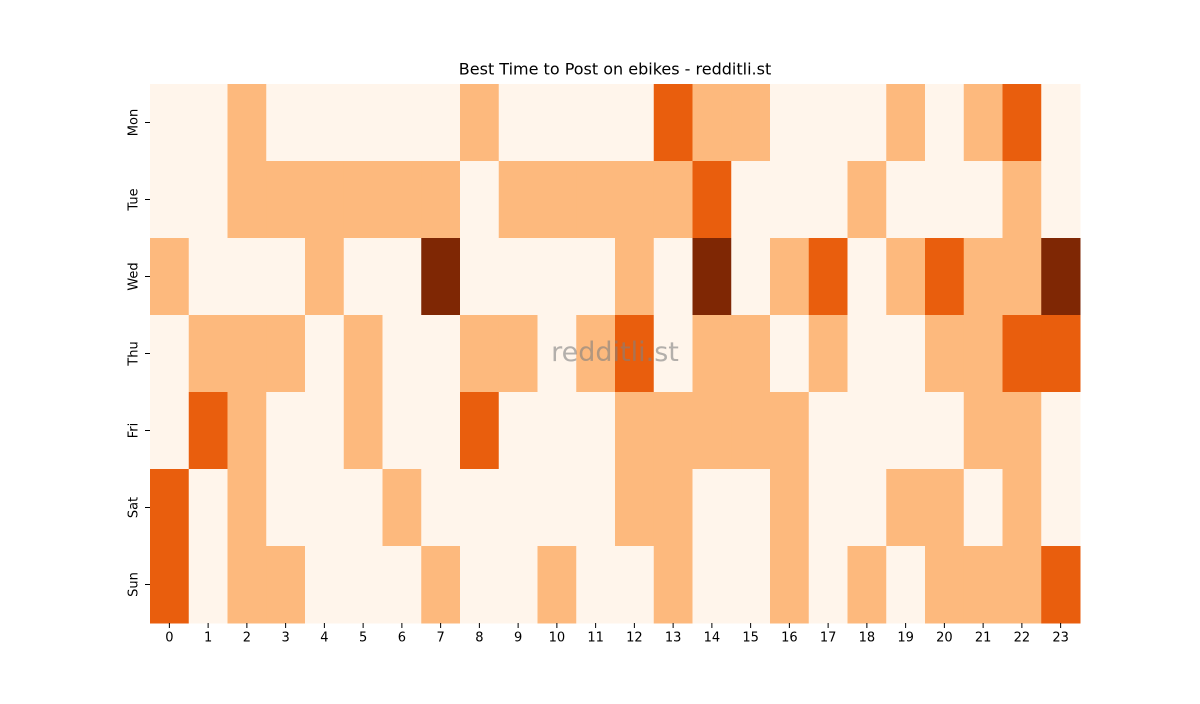 This screenshot has height=704, width=1200. What do you see at coordinates (944, 638) in the screenshot?
I see `x-tick-label: 20` at bounding box center [944, 638].